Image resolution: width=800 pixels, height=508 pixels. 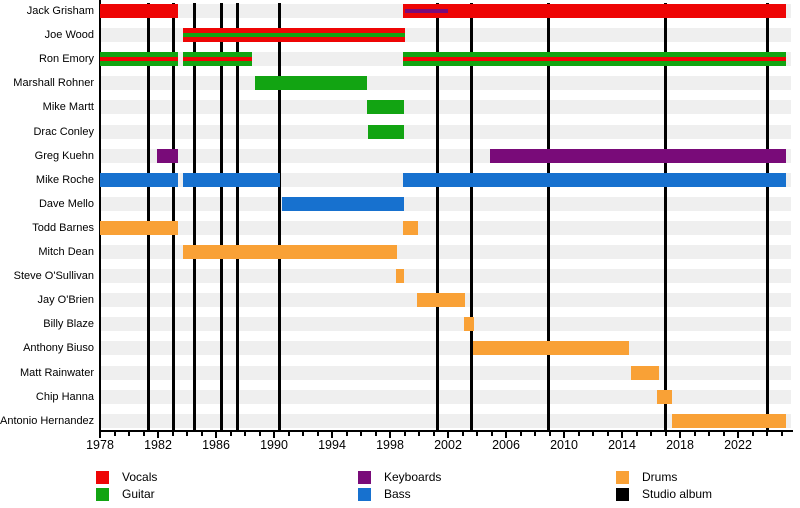 I want to click on legend-label-keyboards: Keyboards, so click(x=413, y=477).